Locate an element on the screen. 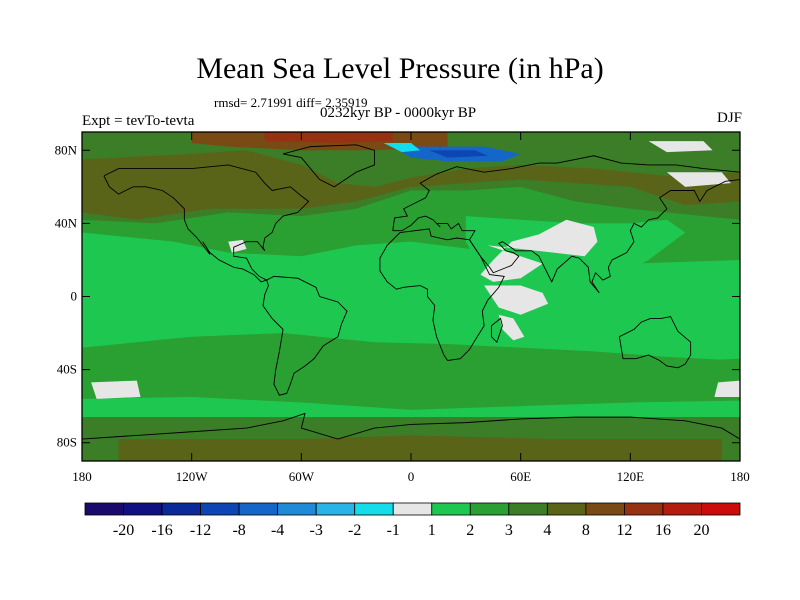 This screenshot has height=600, width=800. region-band-north-pacific is located at coordinates (411, 185).